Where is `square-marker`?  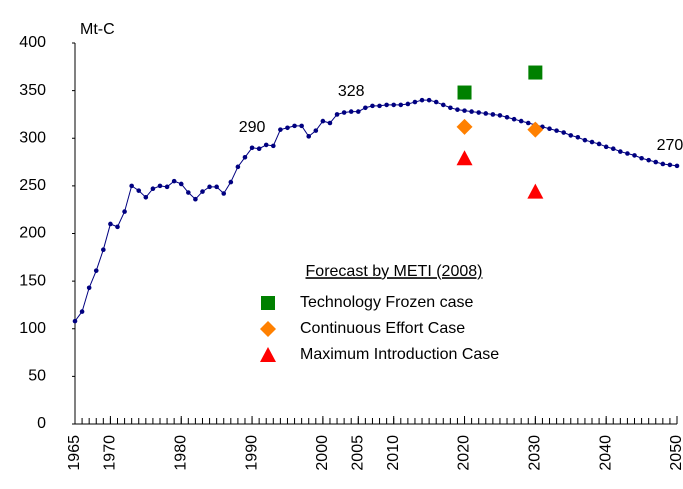
square-marker is located at coordinates (464, 92).